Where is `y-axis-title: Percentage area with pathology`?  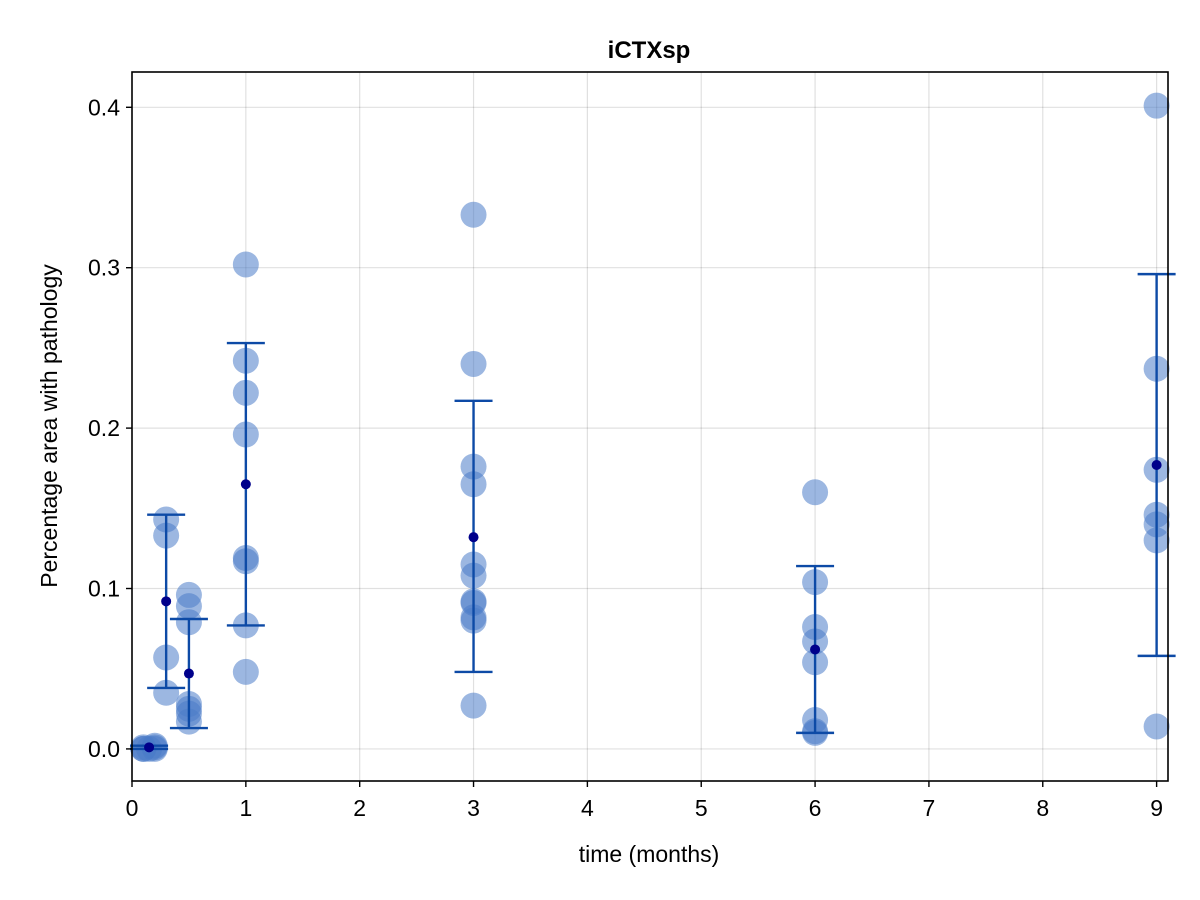
y-axis-title: Percentage area with pathology is located at coordinates (49, 426).